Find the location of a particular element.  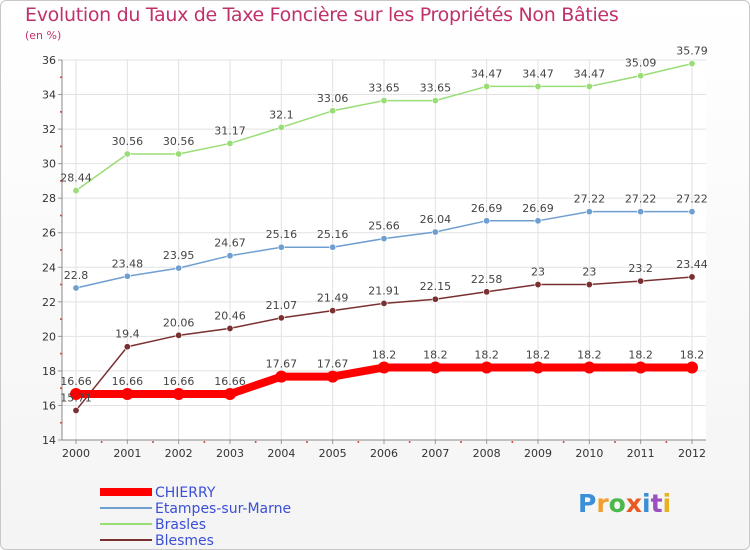

logo-letter: o is located at coordinates (617, 503).